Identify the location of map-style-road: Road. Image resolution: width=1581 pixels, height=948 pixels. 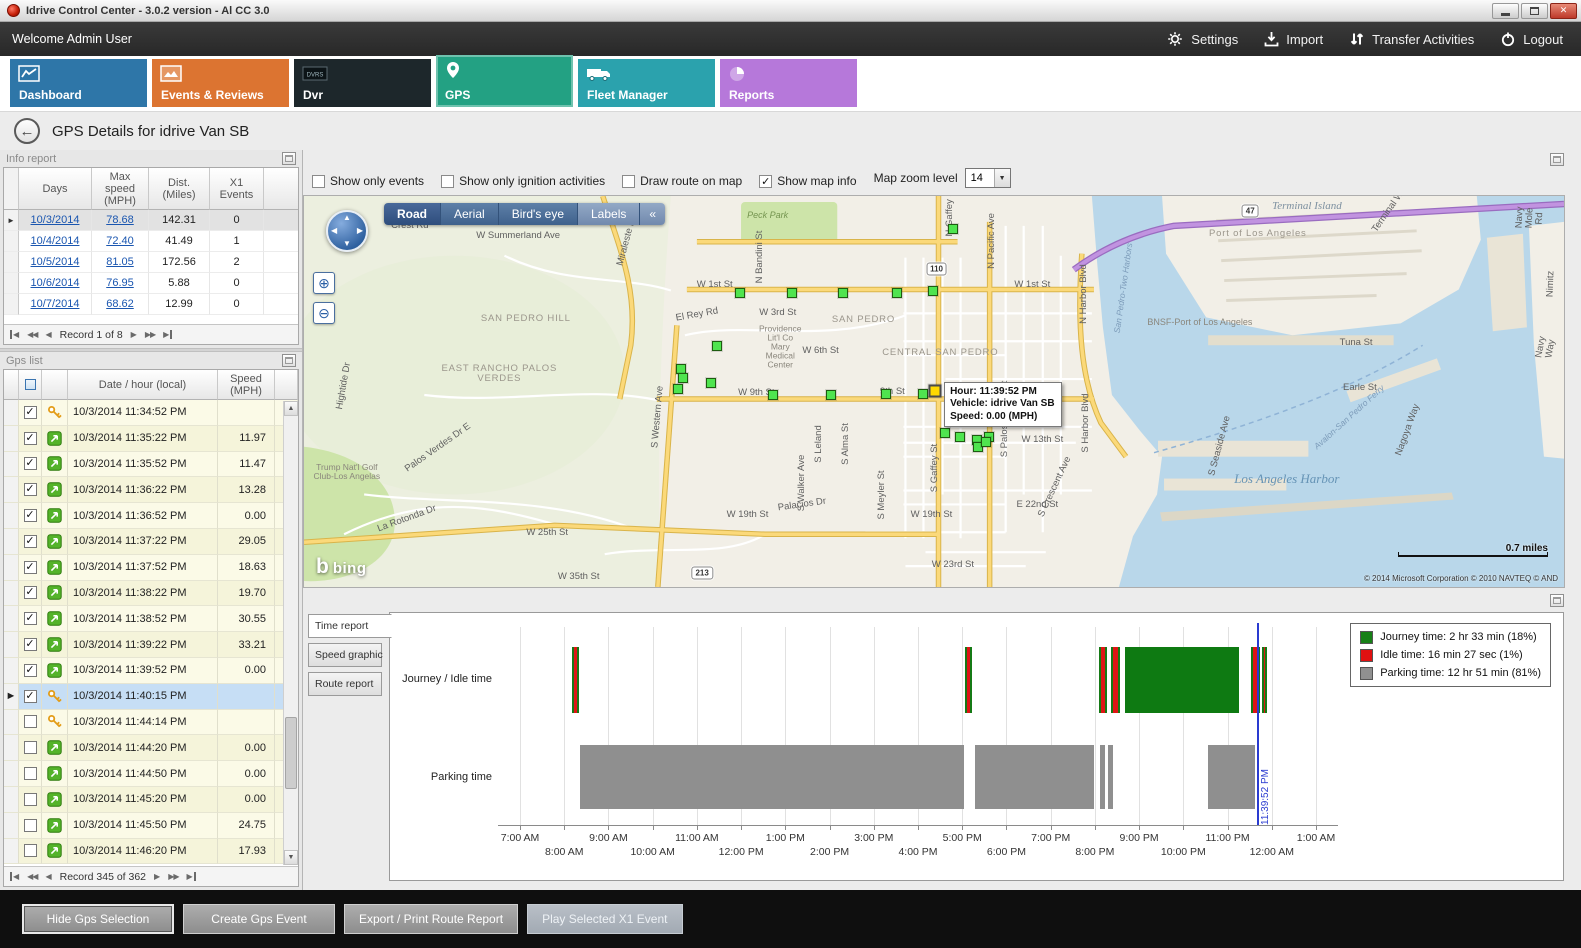
(412, 214).